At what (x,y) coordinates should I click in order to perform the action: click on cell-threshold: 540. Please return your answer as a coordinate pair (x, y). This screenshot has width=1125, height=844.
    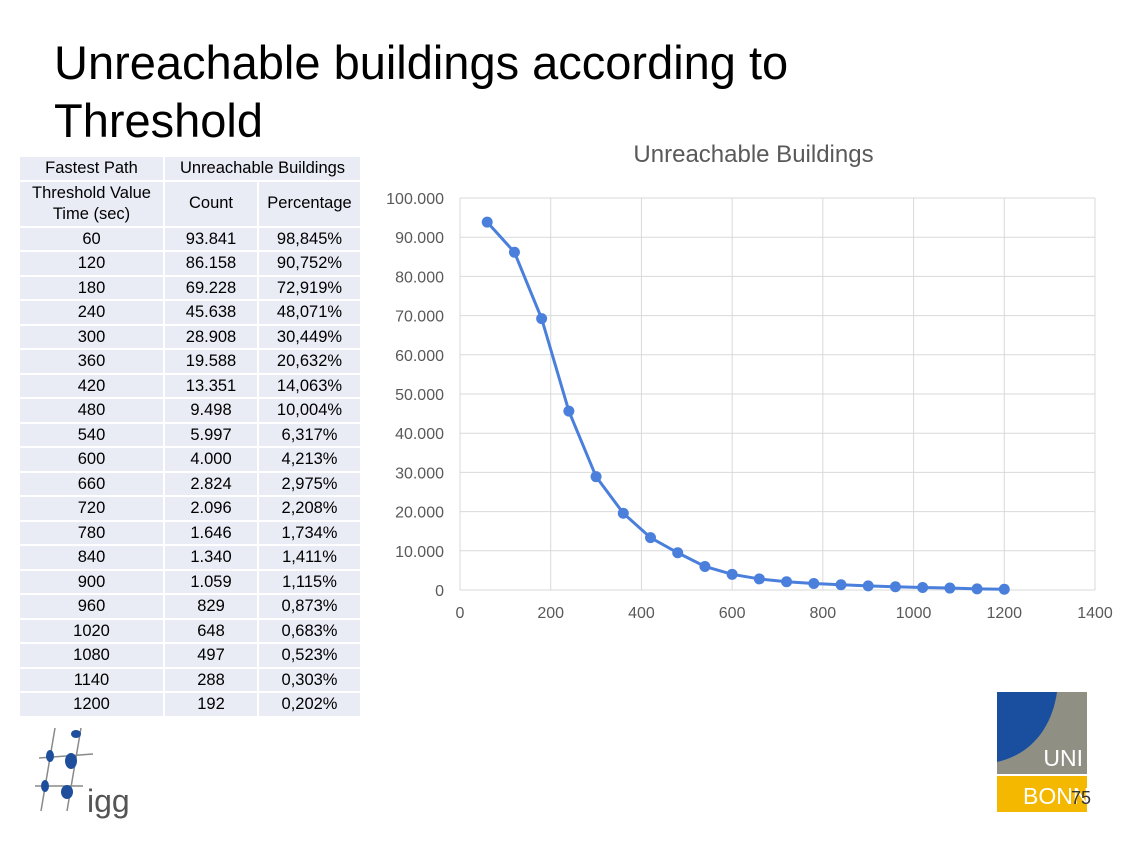
    Looking at the image, I should click on (91, 434).